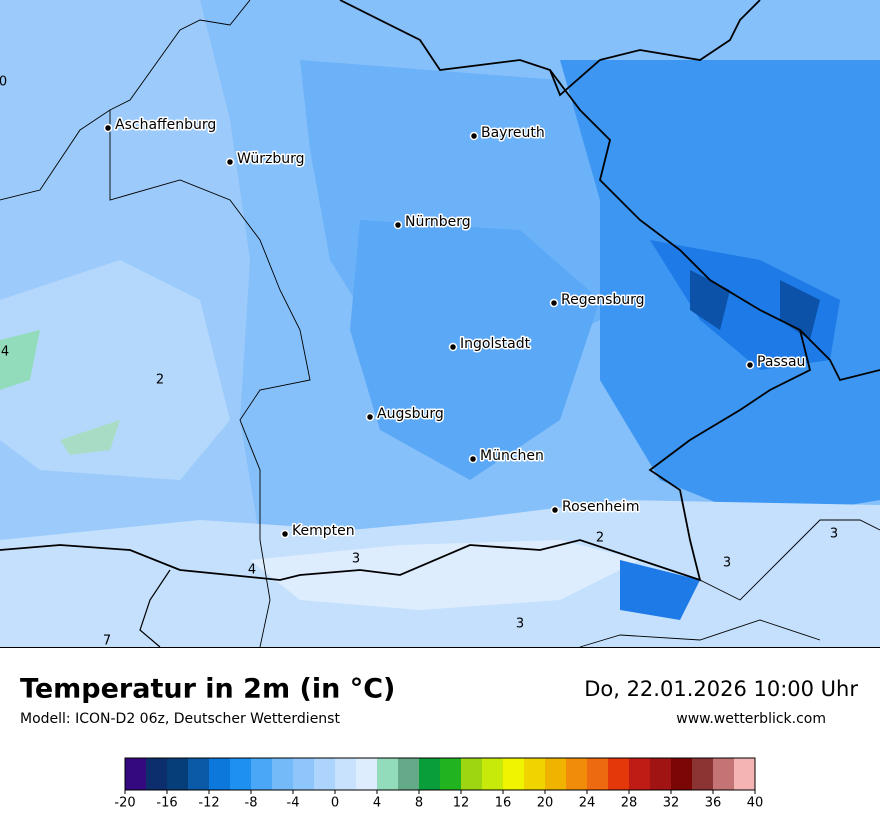  What do you see at coordinates (166, 803) in the screenshot?
I see `colorbar-tick-label: -16` at bounding box center [166, 803].